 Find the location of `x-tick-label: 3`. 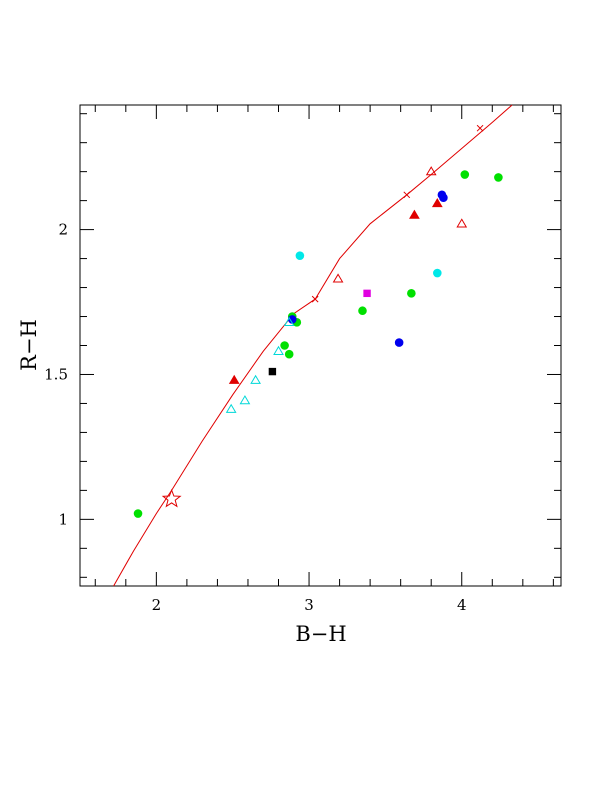

x-tick-label: 3 is located at coordinates (309, 605).